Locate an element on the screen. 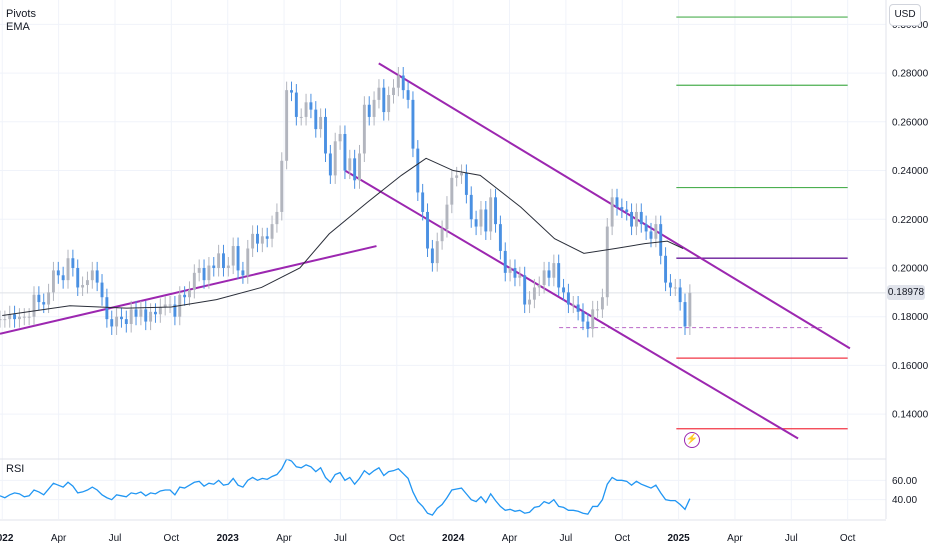  y-tick-label: 0.26000 is located at coordinates (910, 122).